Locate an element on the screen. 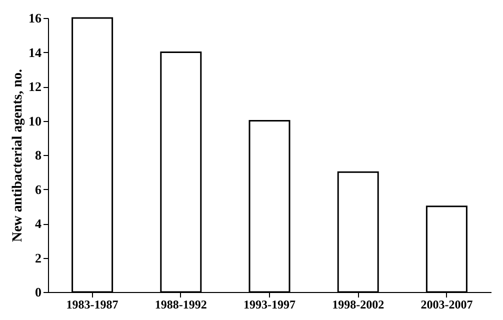  y-tick-label: 16 is located at coordinates (35, 18).